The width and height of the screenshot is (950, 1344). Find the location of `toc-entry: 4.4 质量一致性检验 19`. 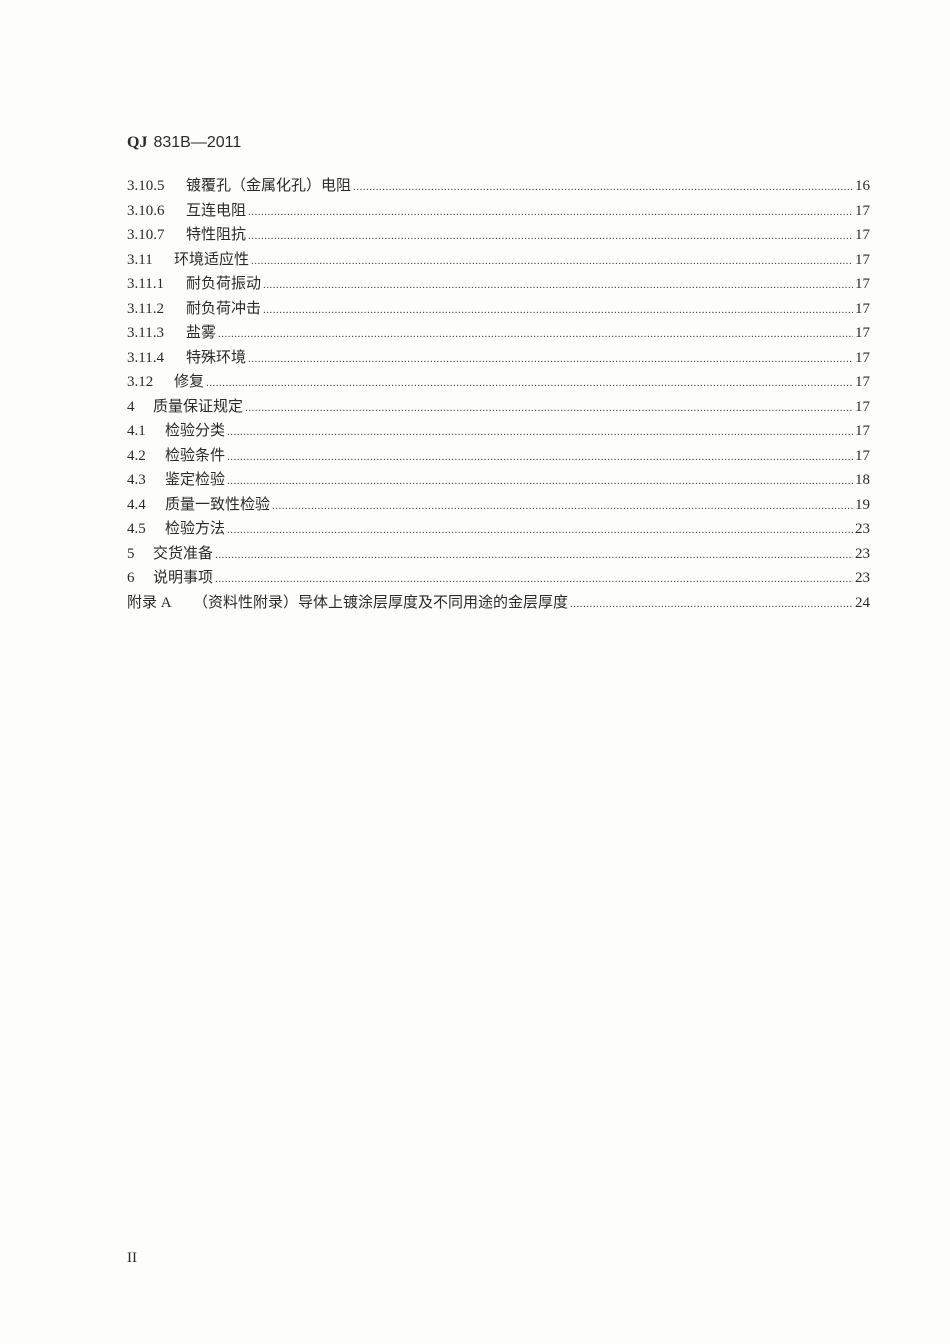

toc-entry: 4.4 质量一致性检验 19 is located at coordinates (498, 505).